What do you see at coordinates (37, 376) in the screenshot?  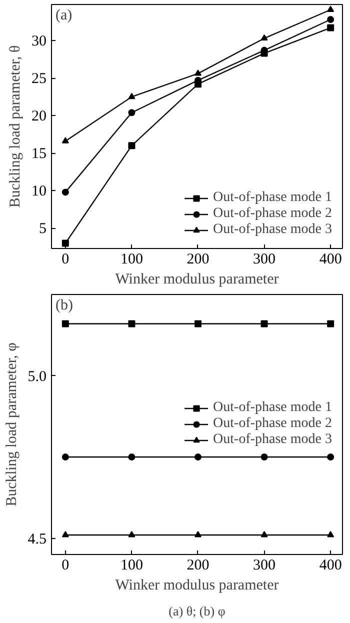 I see `y-tick-label: 5.0` at bounding box center [37, 376].